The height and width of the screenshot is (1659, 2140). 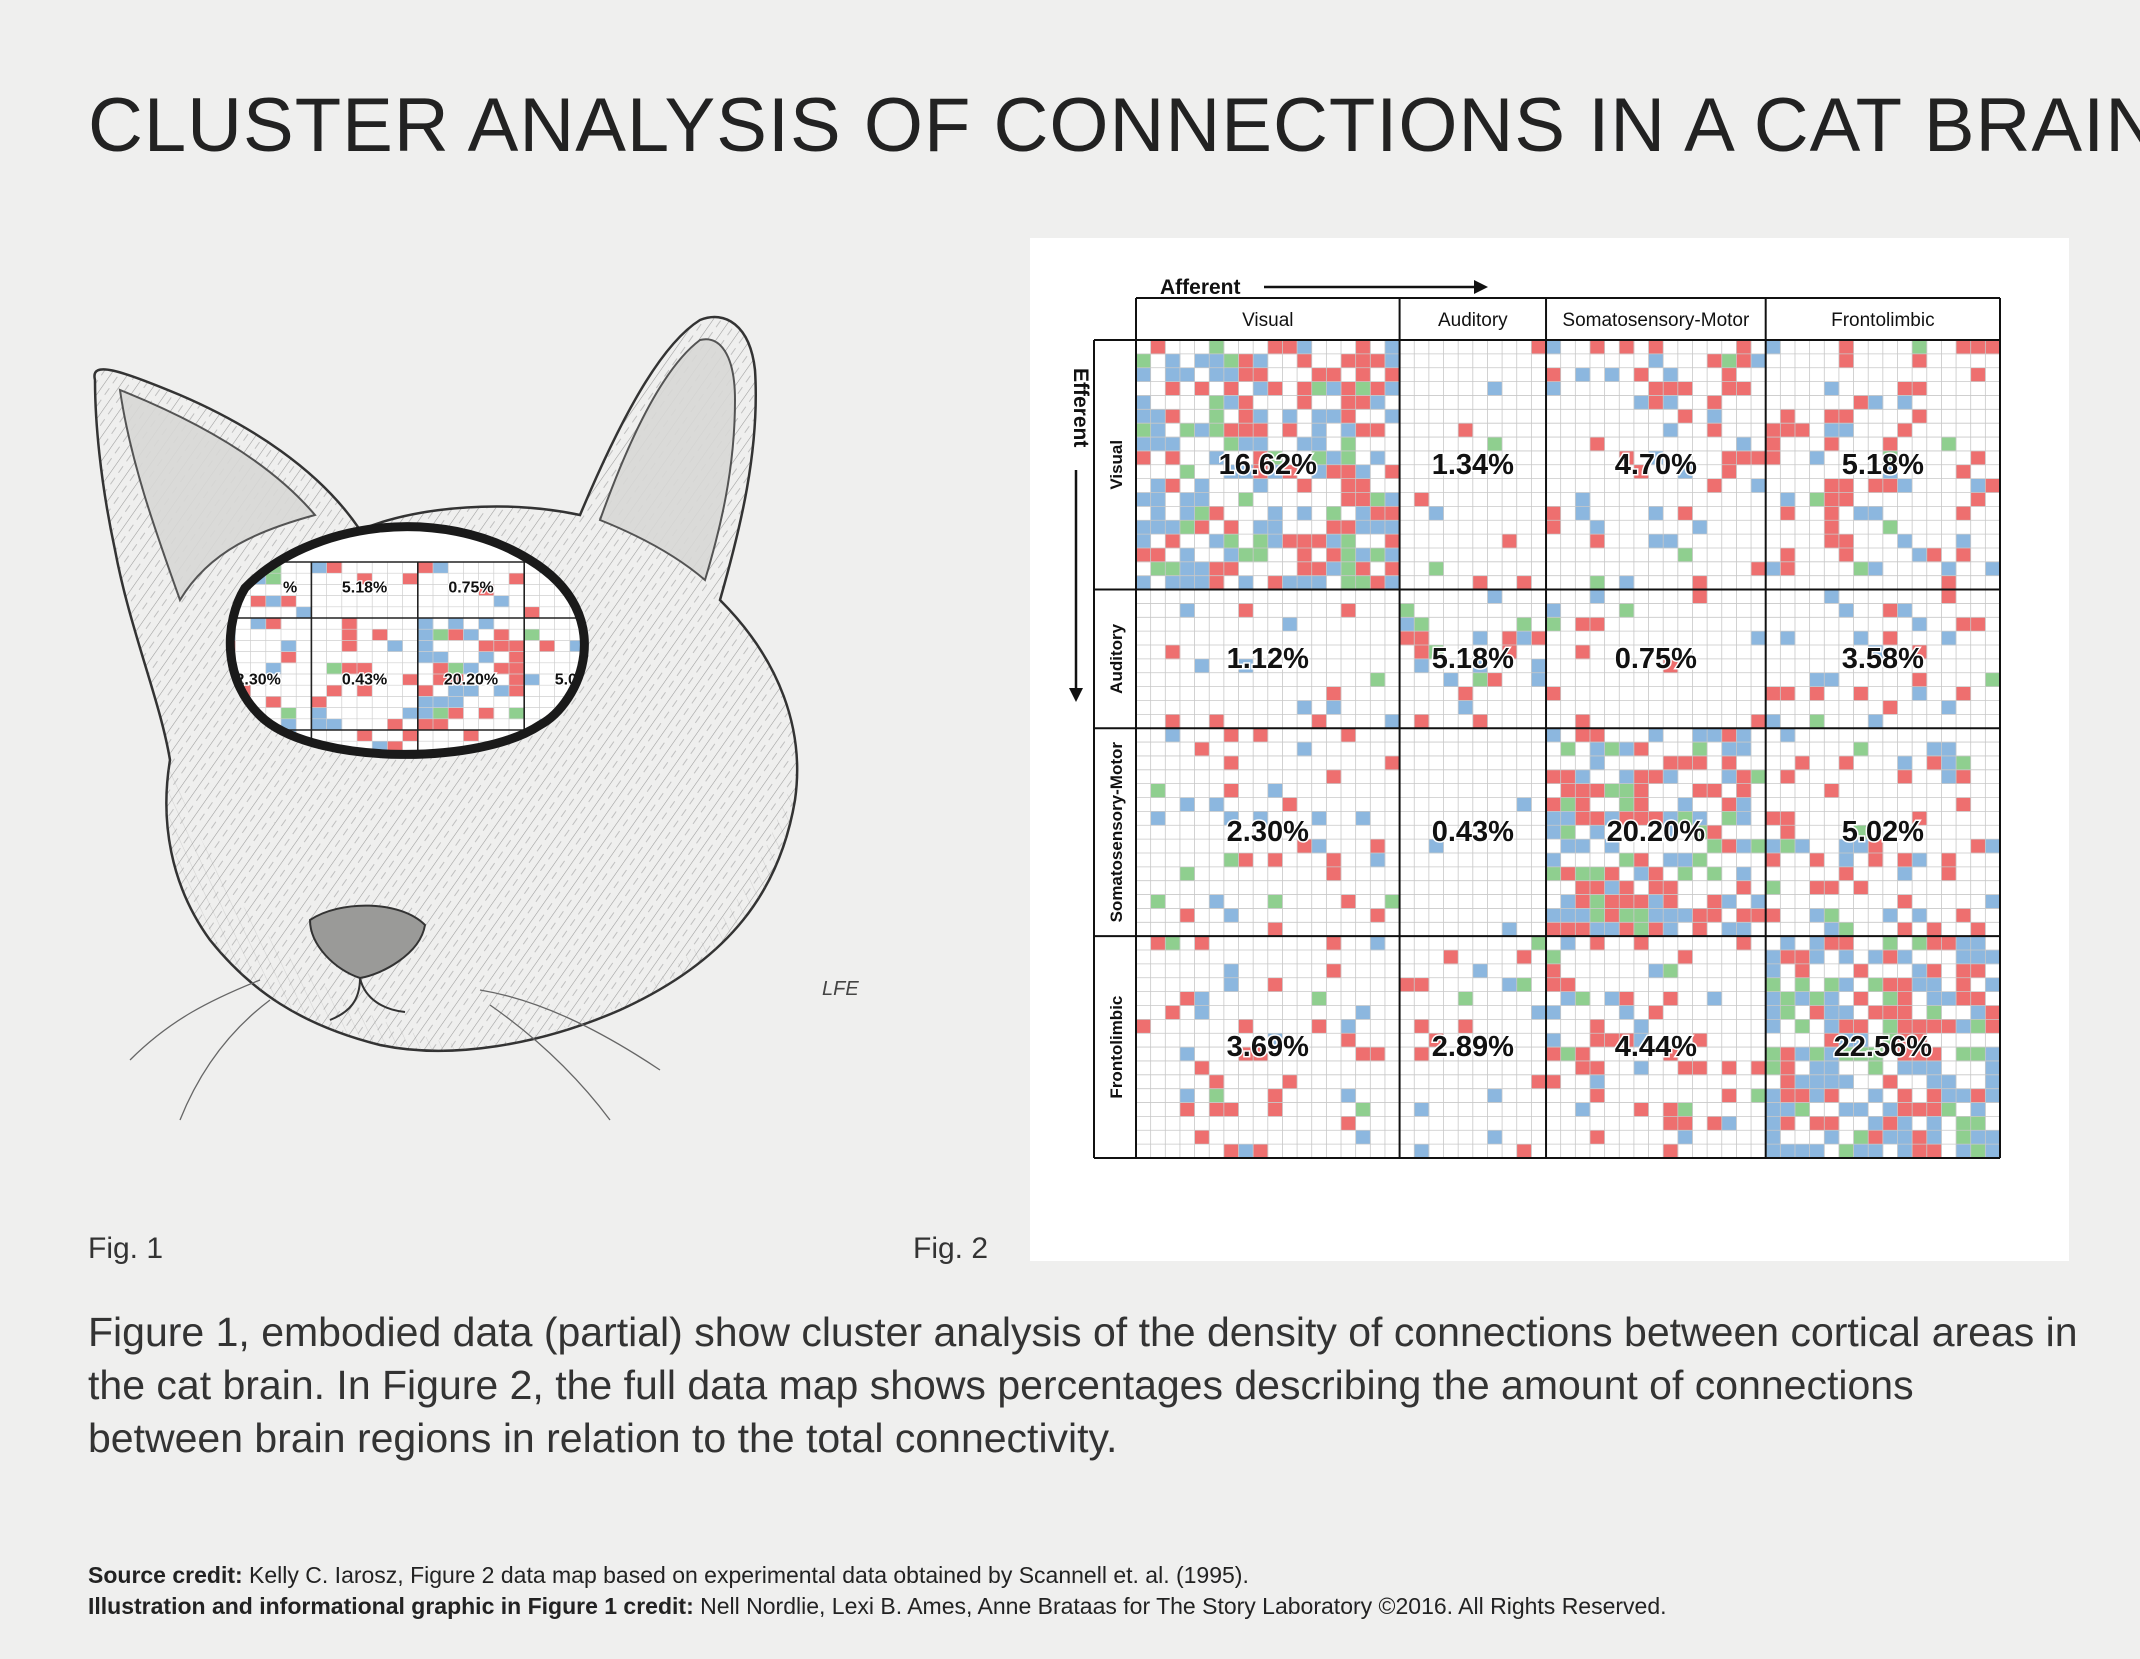 I want to click on value-label-r4-c2: 2.89%, so click(x=1473, y=1047).